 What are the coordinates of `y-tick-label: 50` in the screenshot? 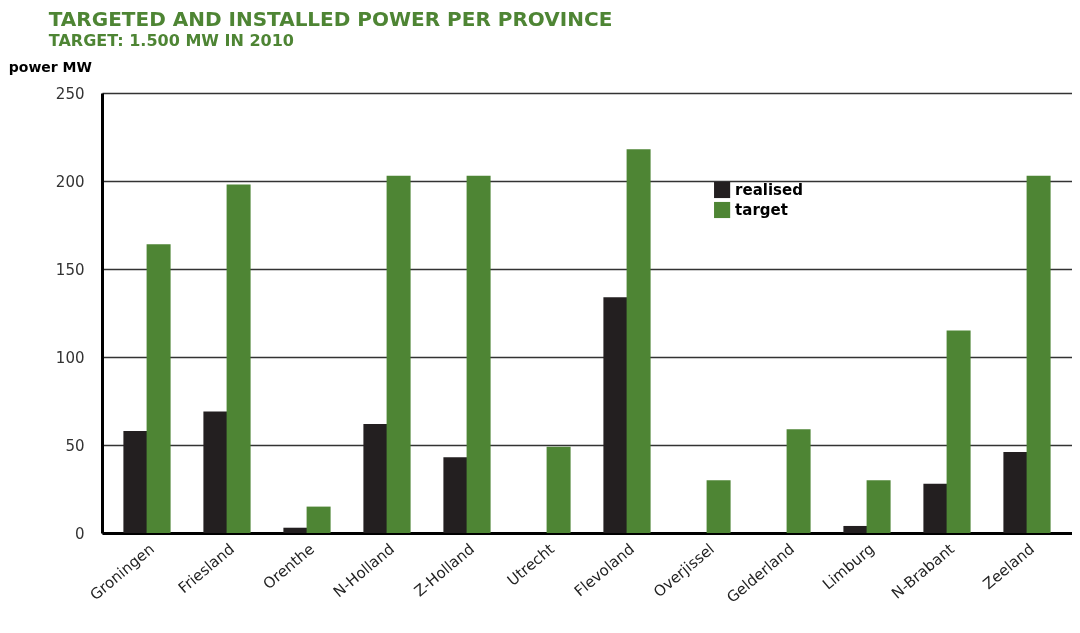 It's located at (75, 445).